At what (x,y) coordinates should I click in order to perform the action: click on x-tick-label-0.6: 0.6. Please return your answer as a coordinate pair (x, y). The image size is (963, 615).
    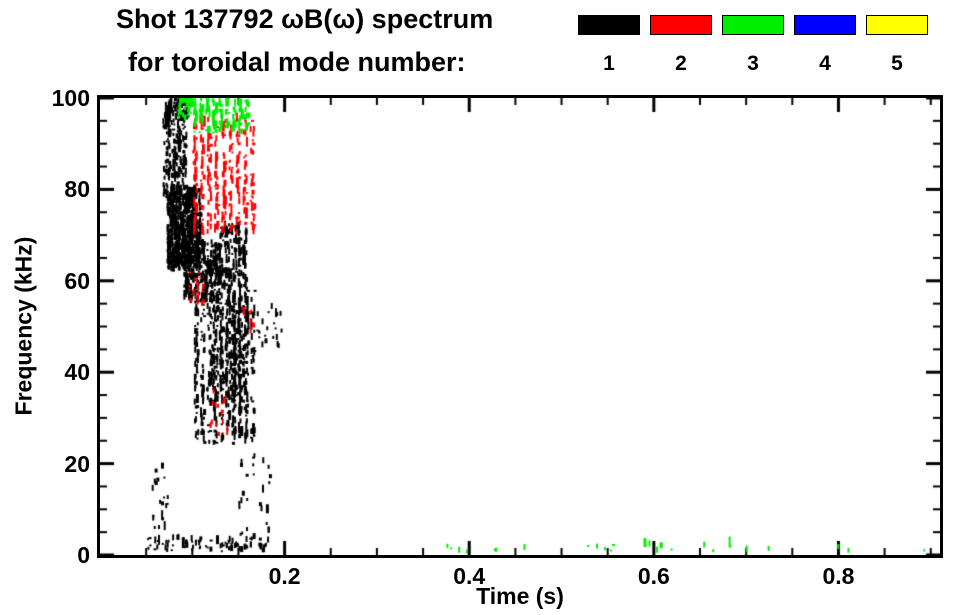
    Looking at the image, I should click on (653, 576).